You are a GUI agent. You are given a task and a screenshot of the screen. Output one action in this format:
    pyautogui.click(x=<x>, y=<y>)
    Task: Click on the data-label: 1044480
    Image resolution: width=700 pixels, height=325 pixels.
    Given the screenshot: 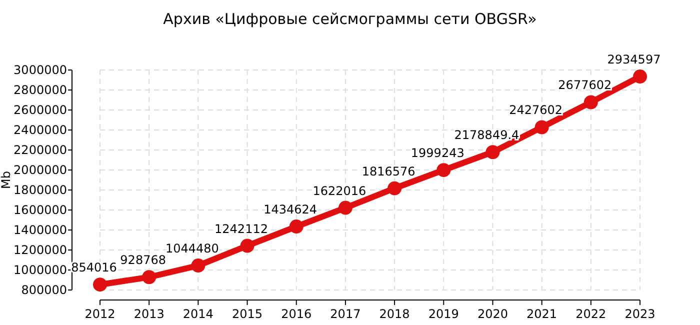 What is the action you would take?
    pyautogui.click(x=192, y=249)
    